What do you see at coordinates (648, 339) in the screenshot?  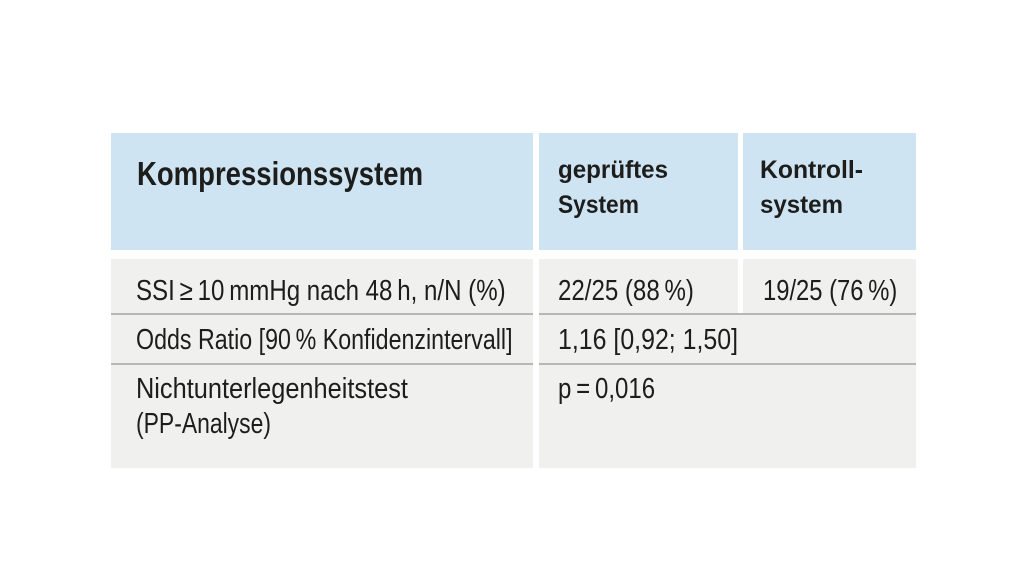 I see `row-odds-ratio-value: 1,16 [0,92; 1,50]` at bounding box center [648, 339].